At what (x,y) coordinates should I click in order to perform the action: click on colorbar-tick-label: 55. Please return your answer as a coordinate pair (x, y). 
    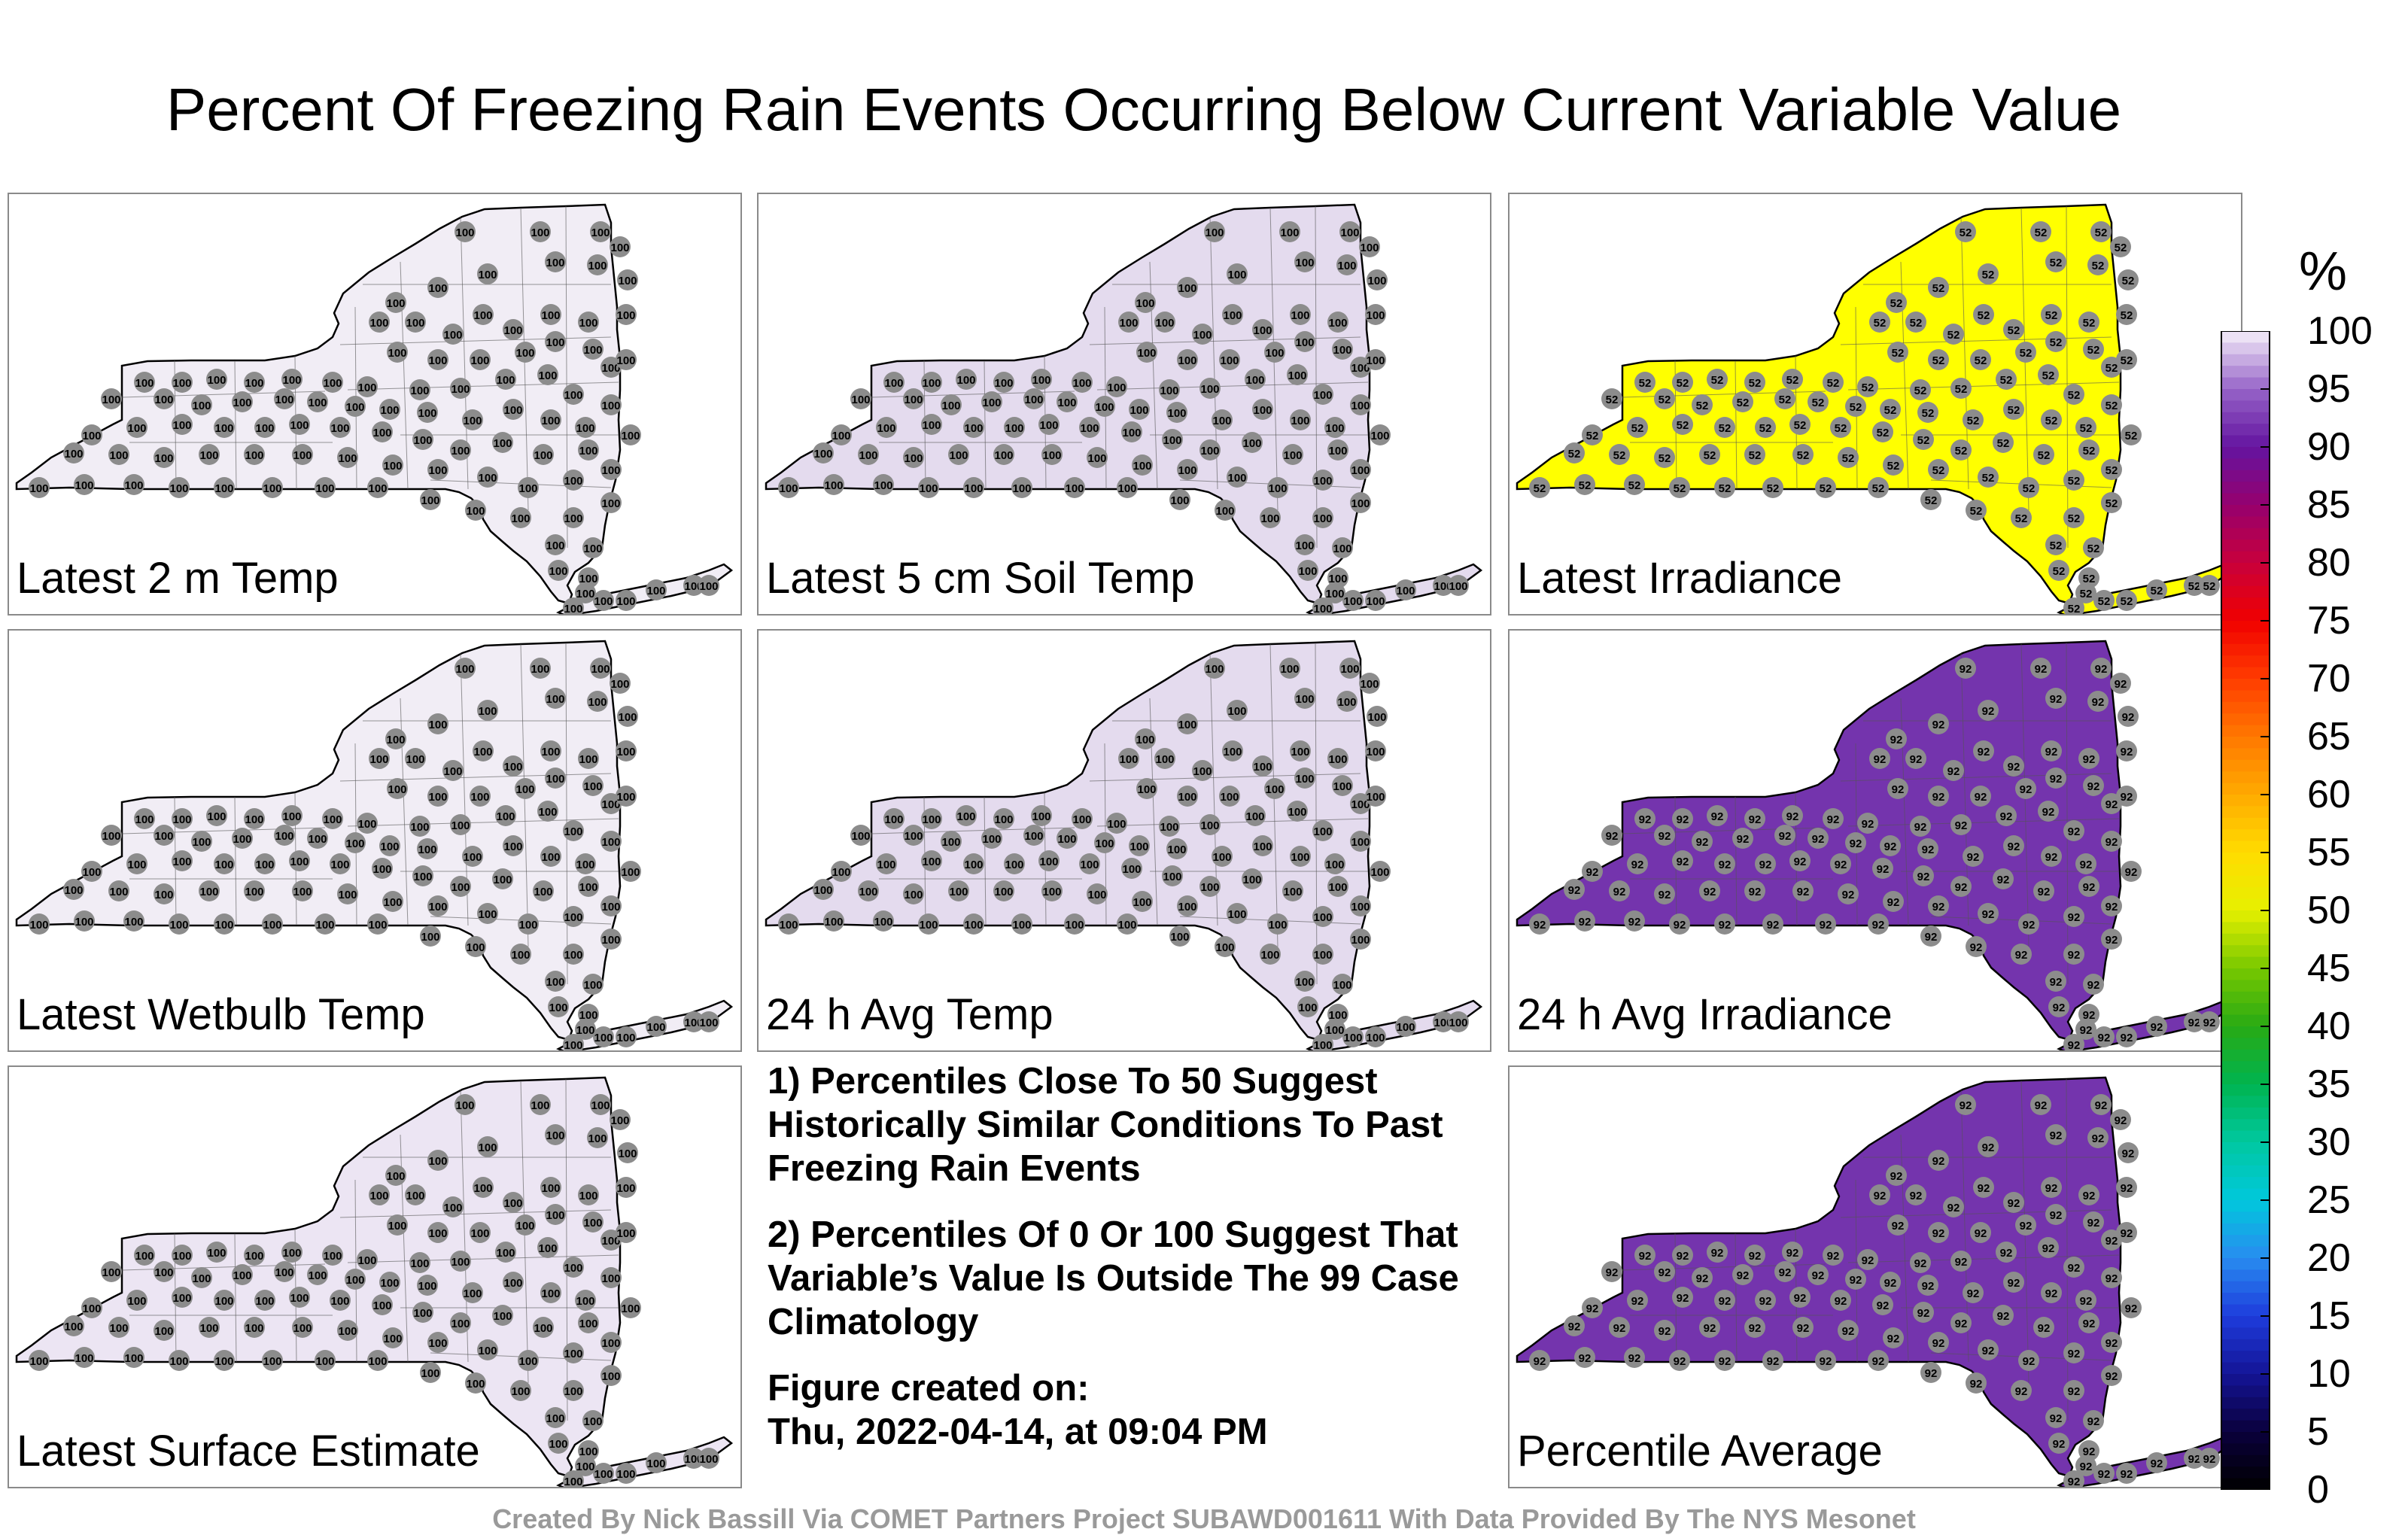
    Looking at the image, I should click on (2329, 852).